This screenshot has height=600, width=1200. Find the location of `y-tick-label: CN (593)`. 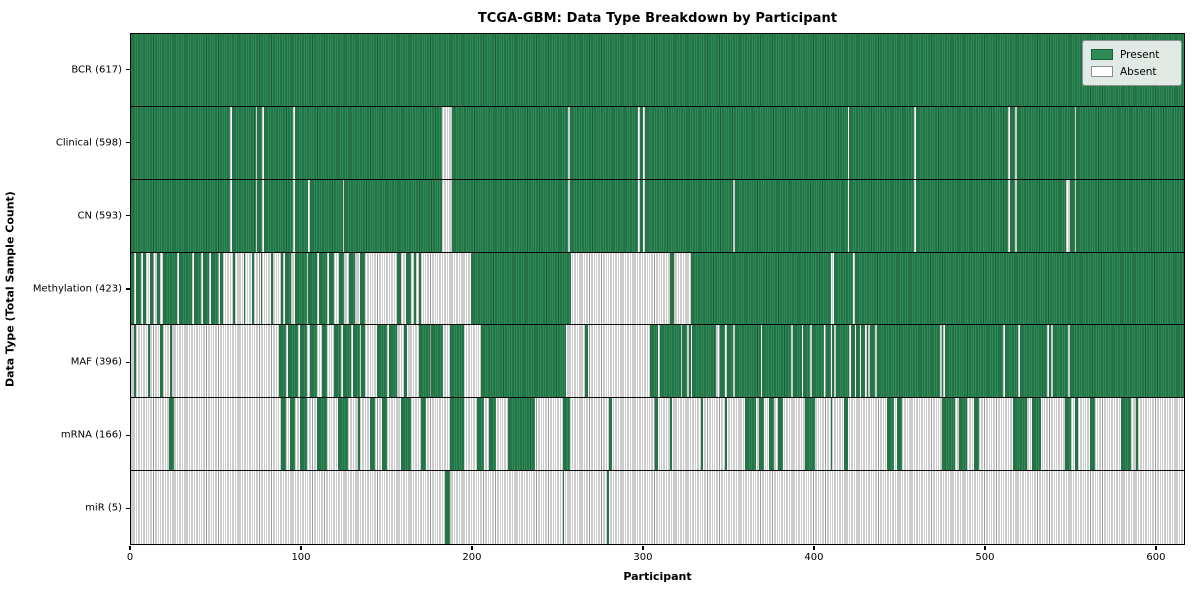

y-tick-label: CN (593) is located at coordinates (99, 216).